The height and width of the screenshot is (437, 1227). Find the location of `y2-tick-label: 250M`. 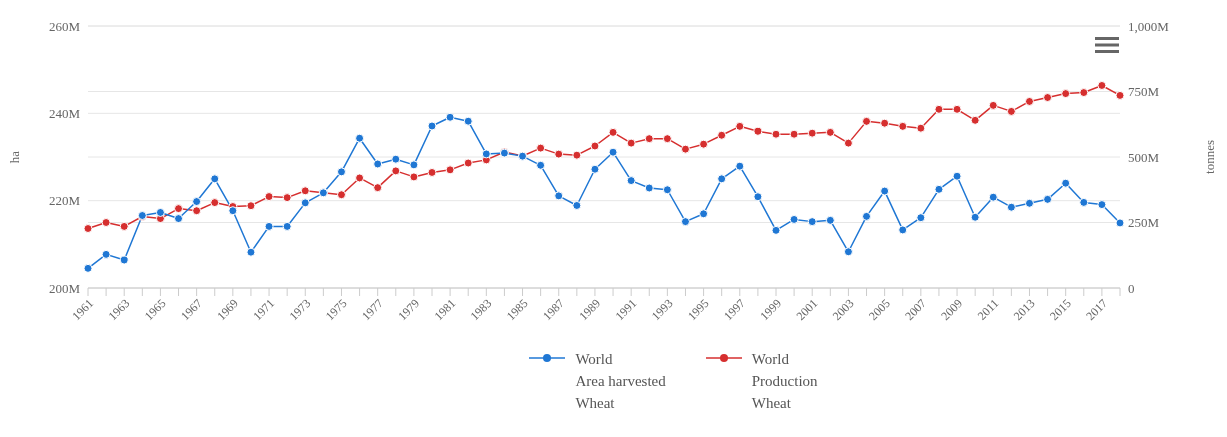

y2-tick-label: 250M is located at coordinates (1144, 223).